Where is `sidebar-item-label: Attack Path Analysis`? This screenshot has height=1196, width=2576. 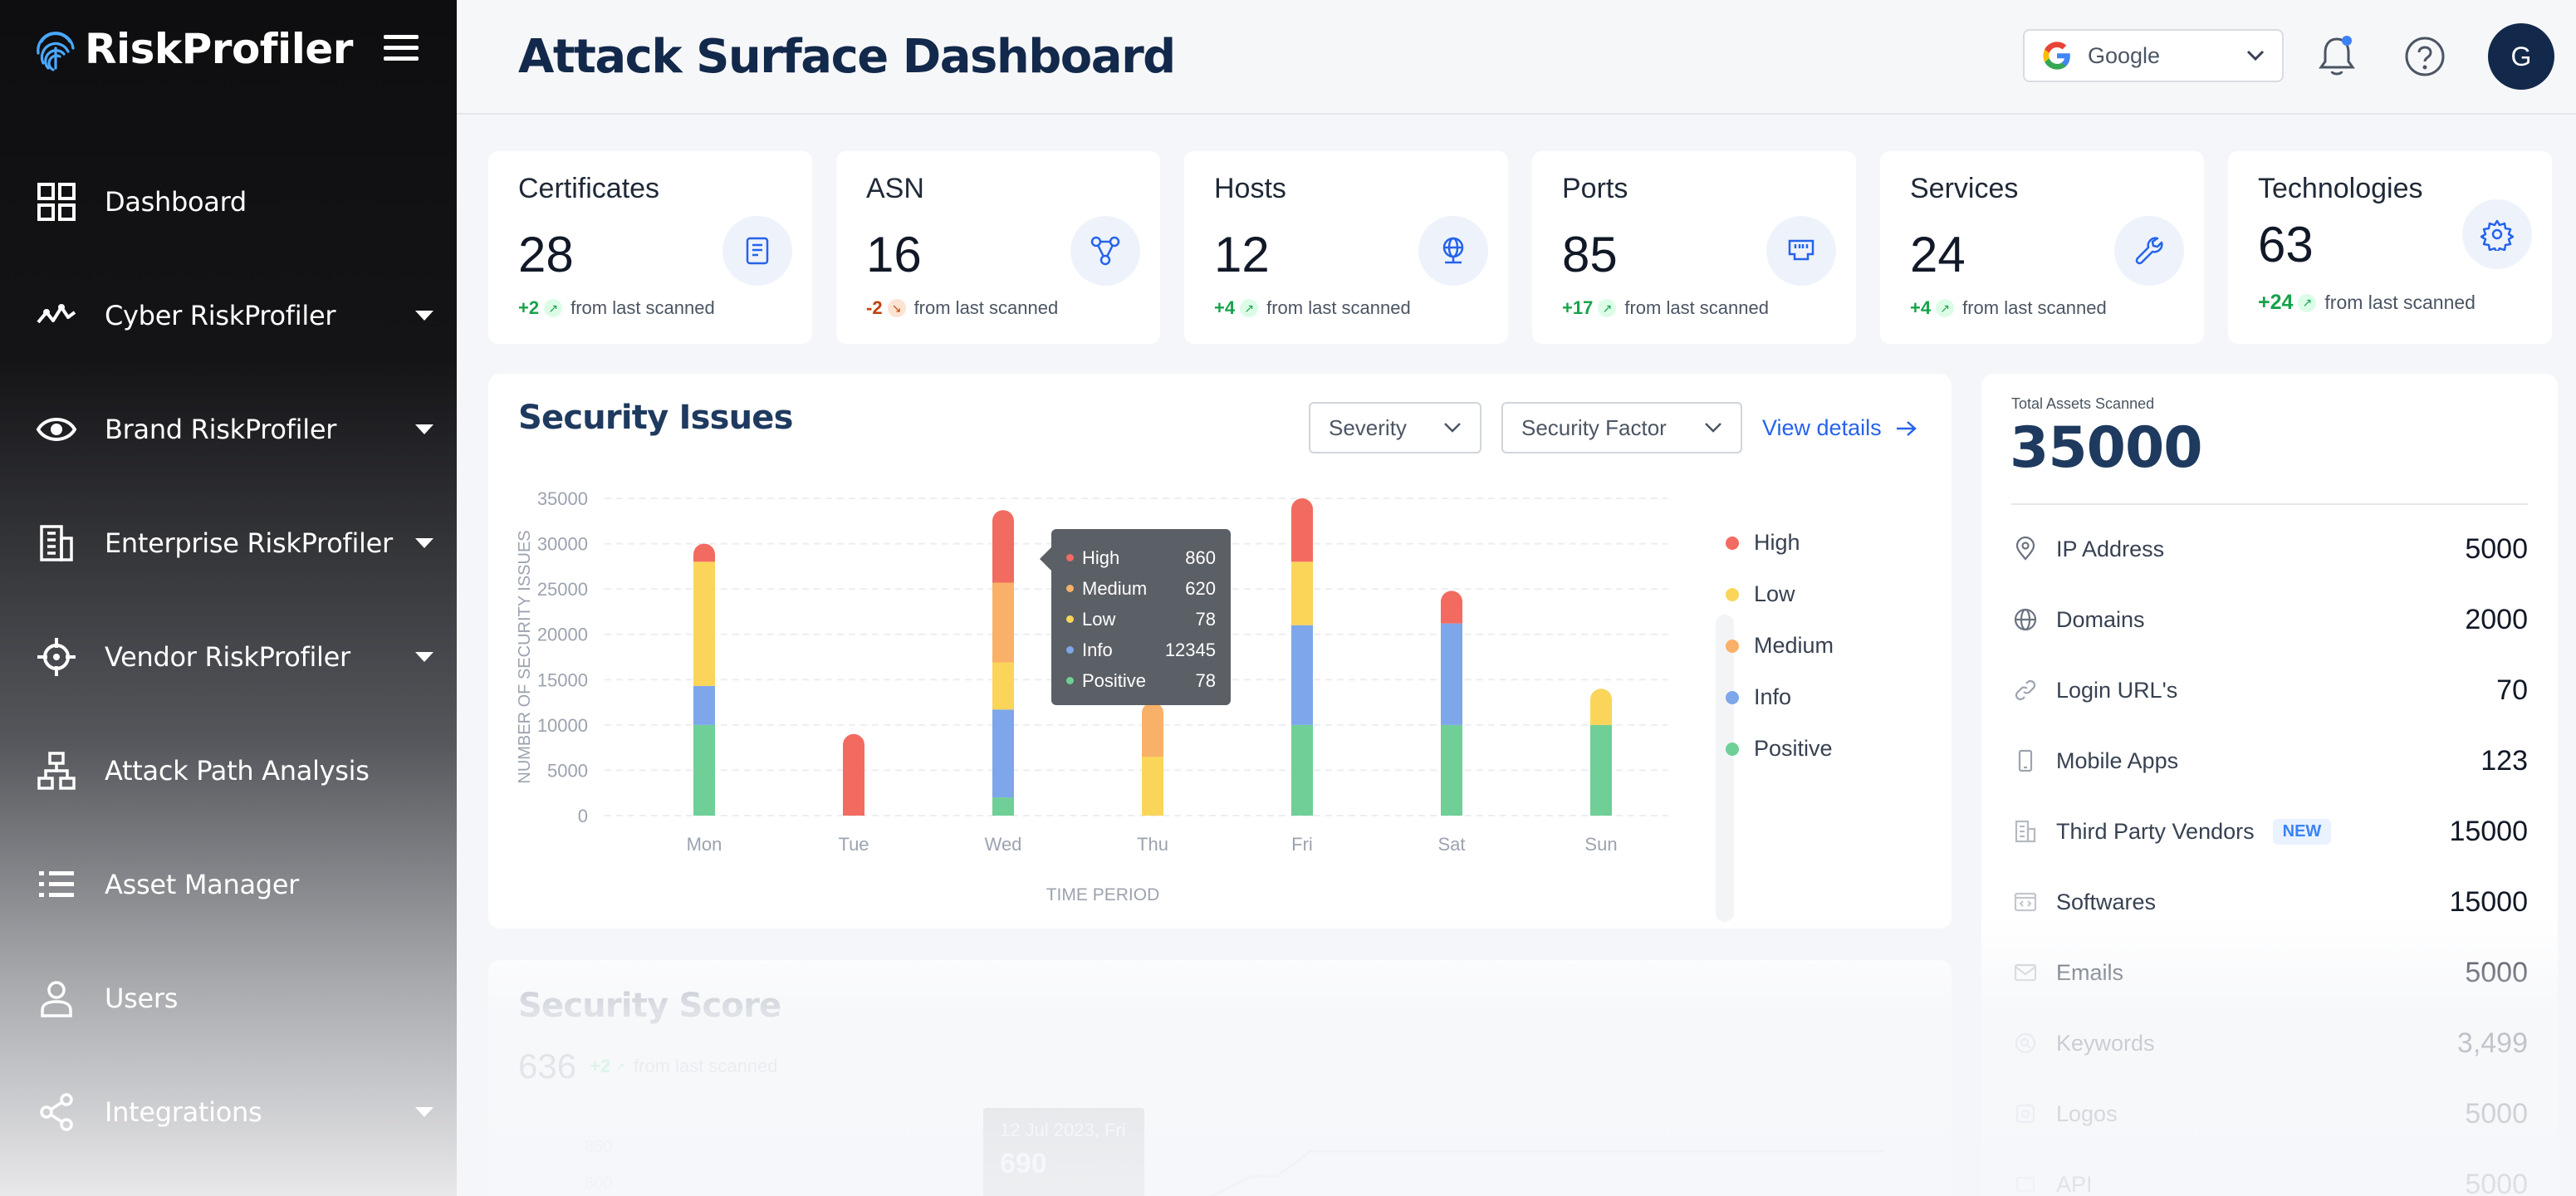
sidebar-item-label: Attack Path Analysis is located at coordinates (238, 771).